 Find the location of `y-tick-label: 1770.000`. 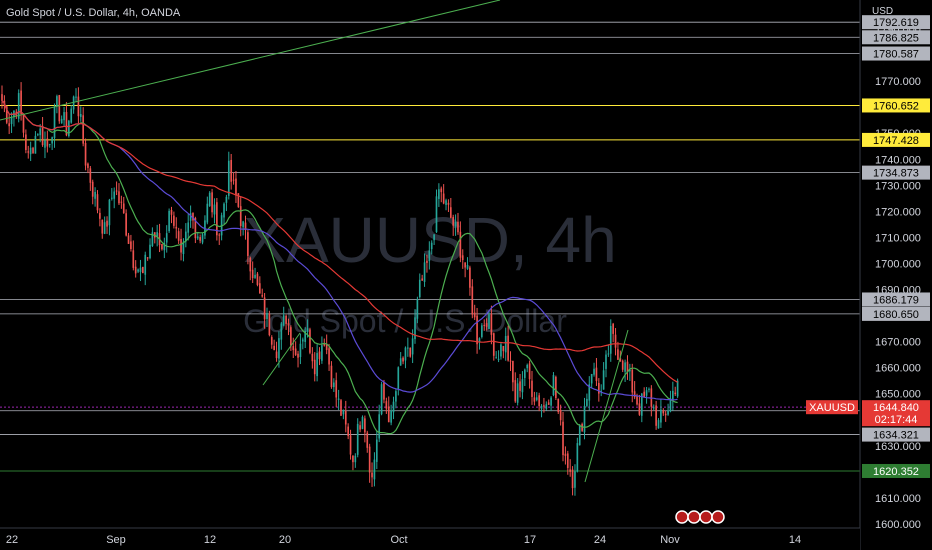

y-tick-label: 1770.000 is located at coordinates (898, 82).